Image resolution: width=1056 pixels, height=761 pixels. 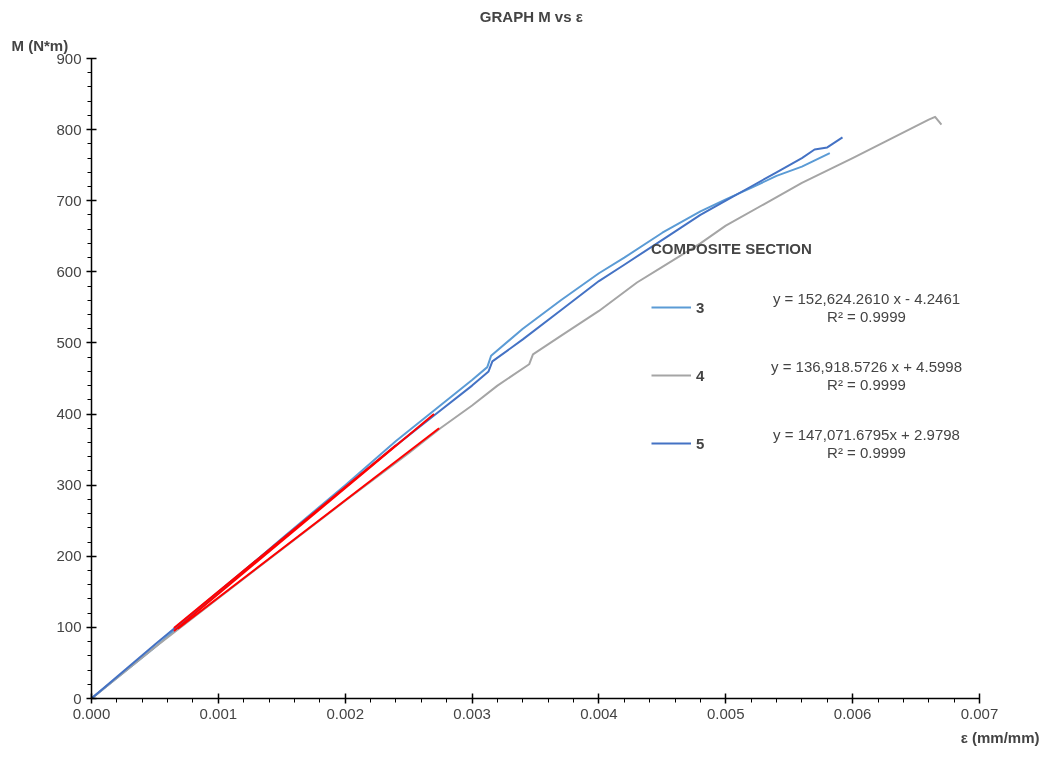 I want to click on y-tick-label: 400, so click(x=69, y=414).